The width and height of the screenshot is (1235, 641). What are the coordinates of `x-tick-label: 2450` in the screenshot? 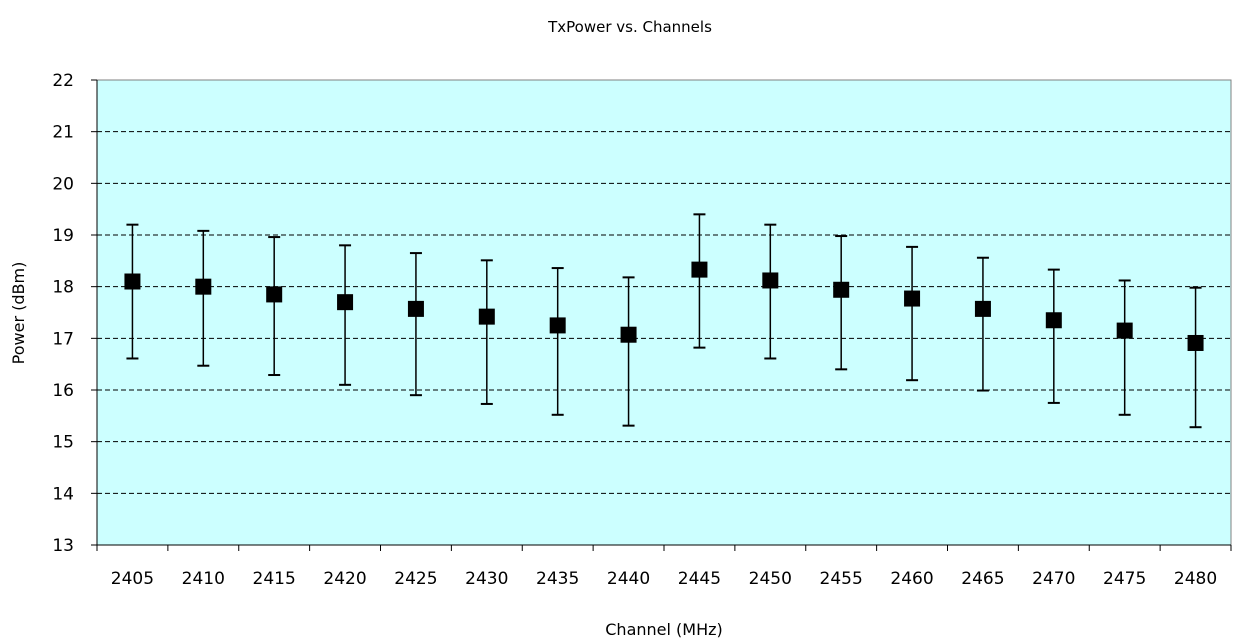 It's located at (770, 579).